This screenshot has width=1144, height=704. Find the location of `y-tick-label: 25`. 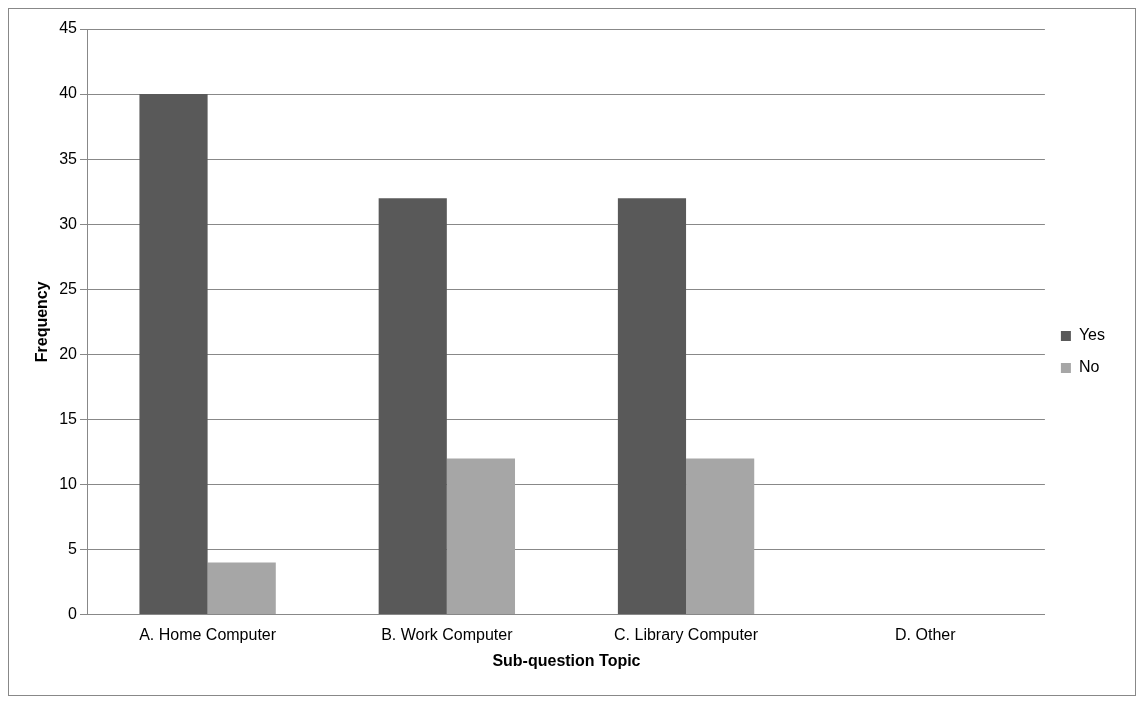

y-tick-label: 25 is located at coordinates (68, 288).